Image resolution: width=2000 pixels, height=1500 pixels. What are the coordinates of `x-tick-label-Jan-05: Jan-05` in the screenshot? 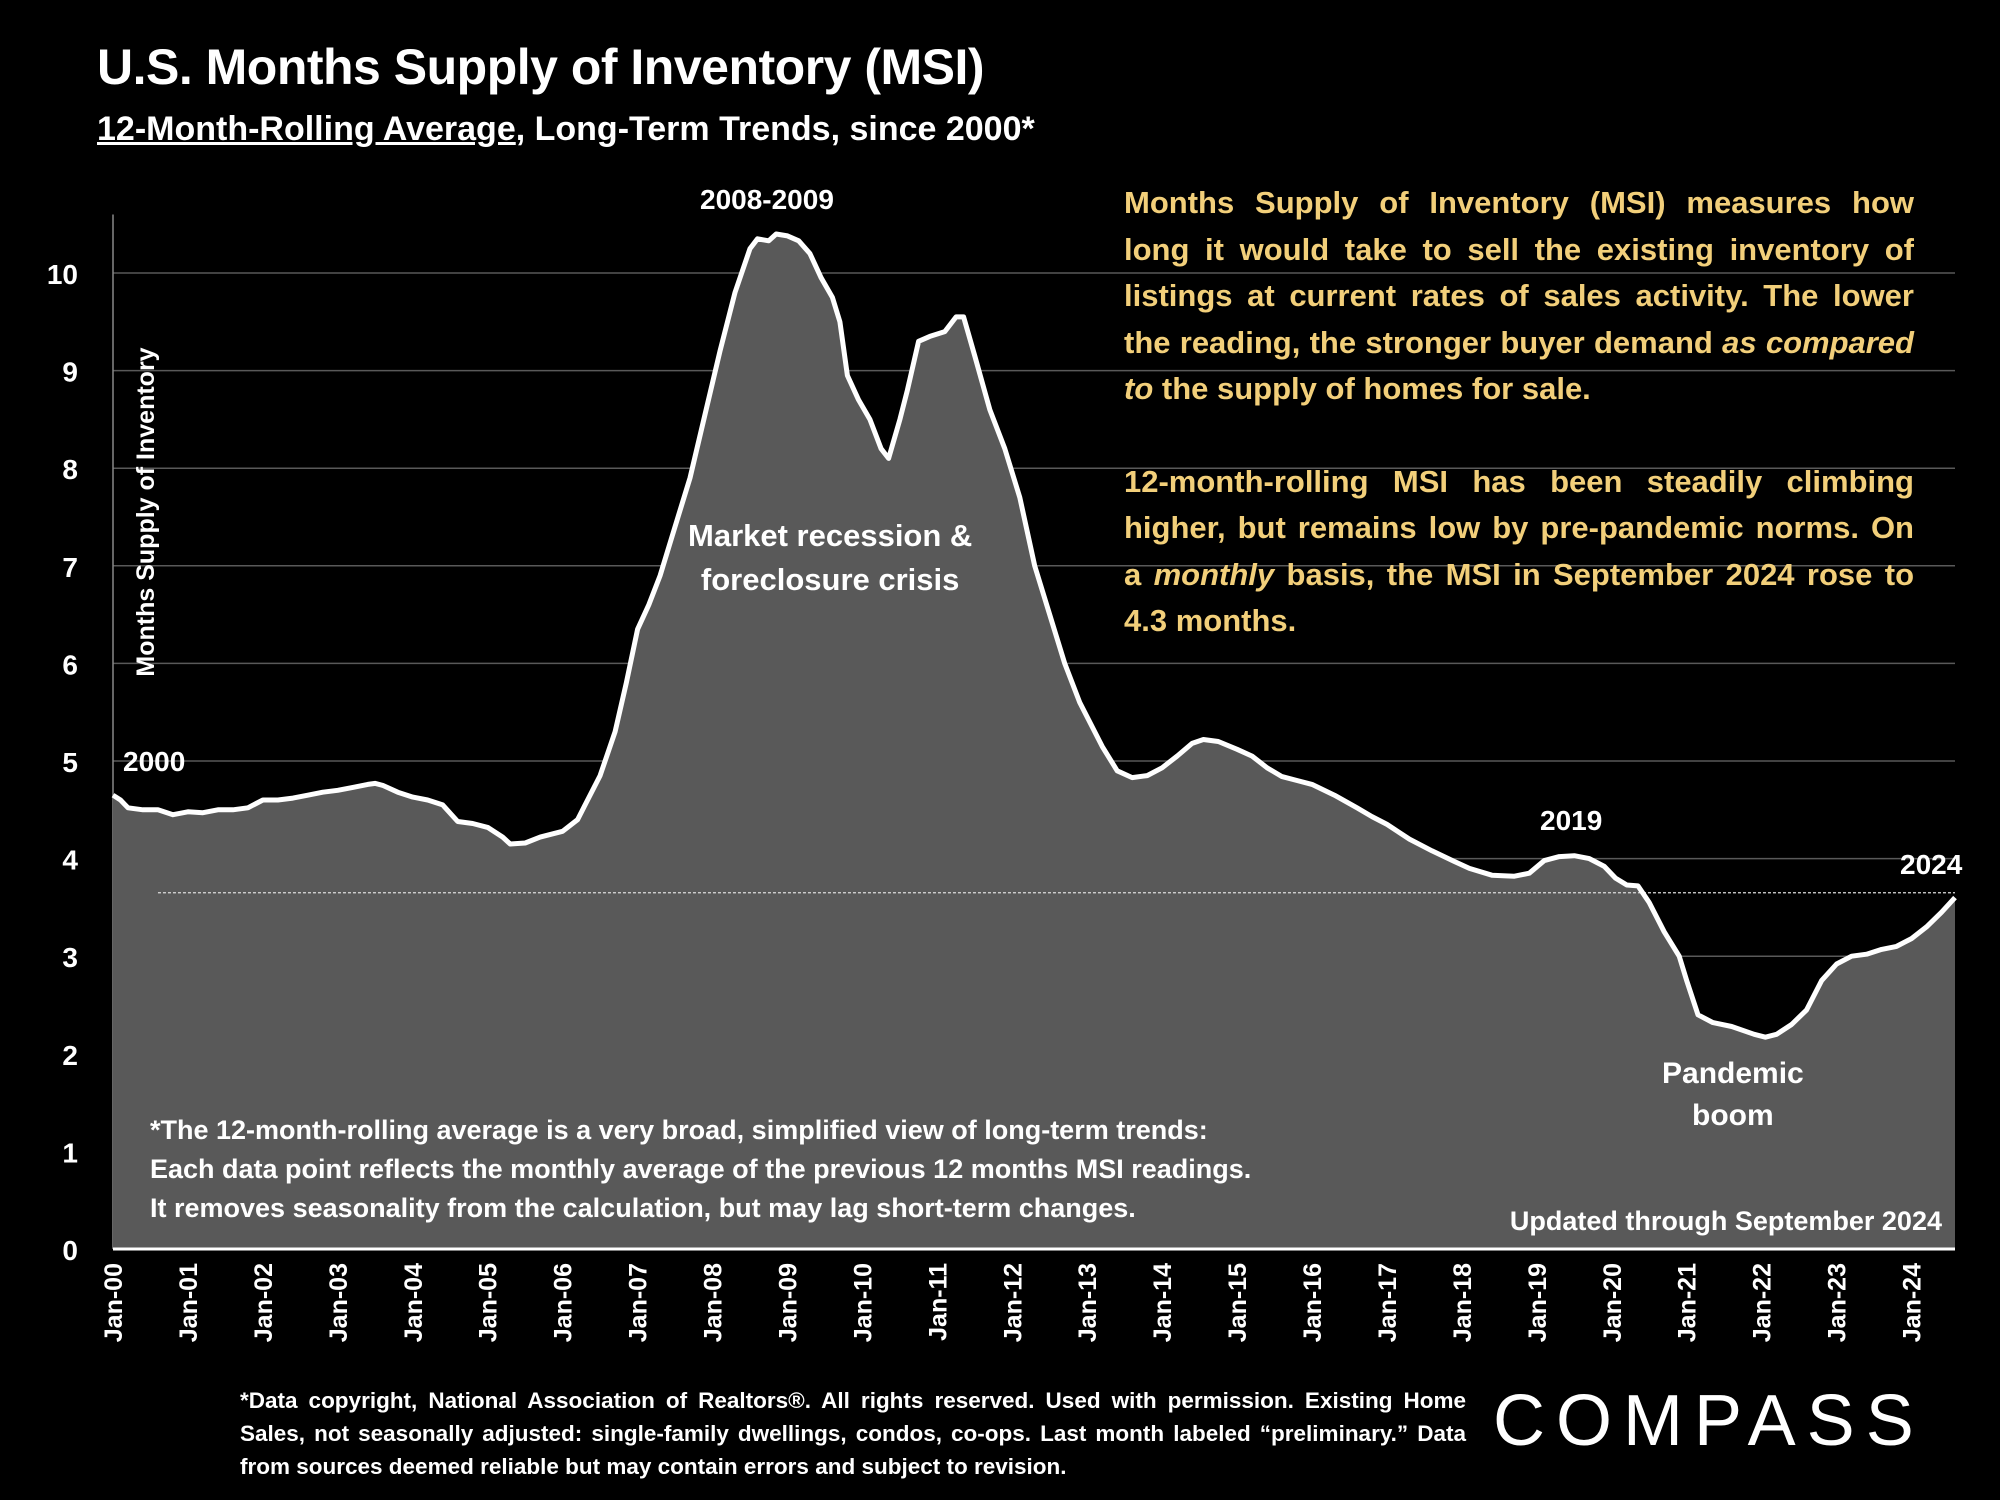 It's located at (489, 1302).